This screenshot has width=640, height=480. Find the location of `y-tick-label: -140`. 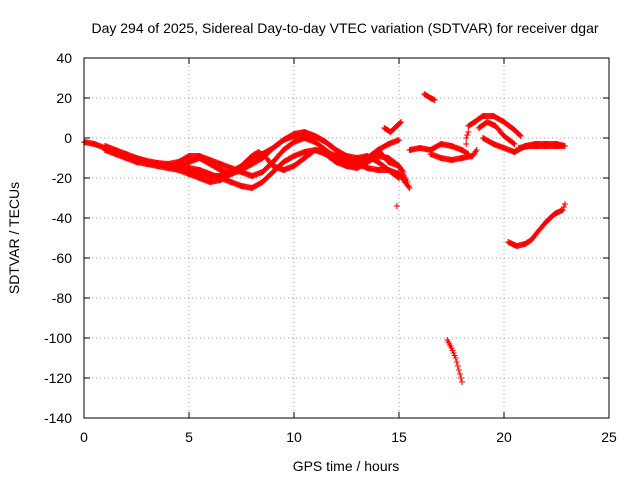

y-tick-label: -140 is located at coordinates (58, 418).